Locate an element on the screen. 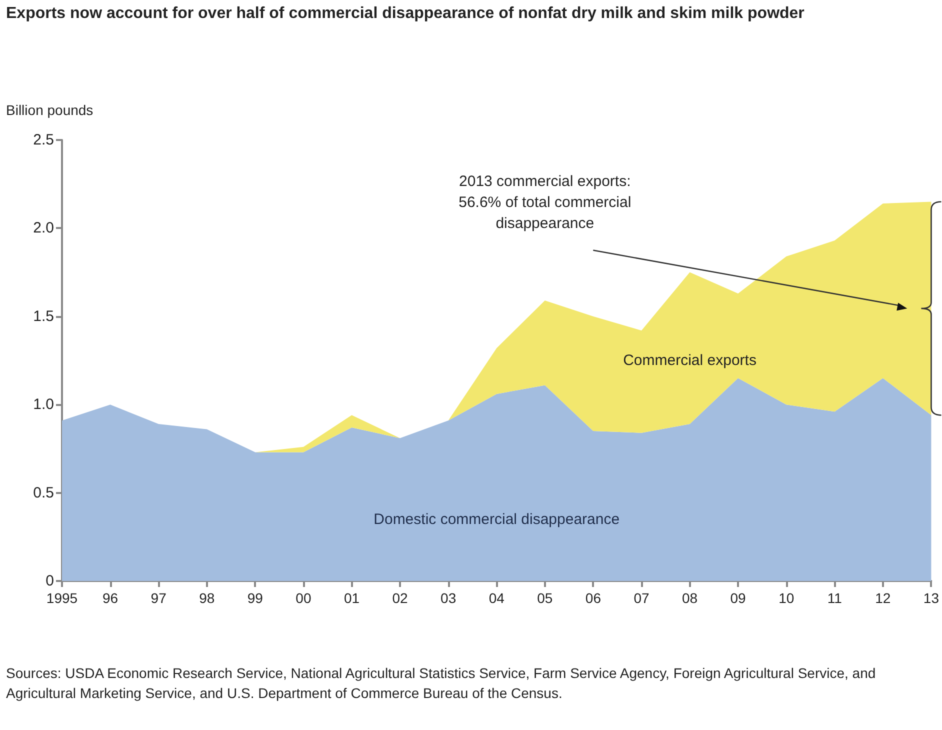  x-tick-label: 00 is located at coordinates (304, 598).